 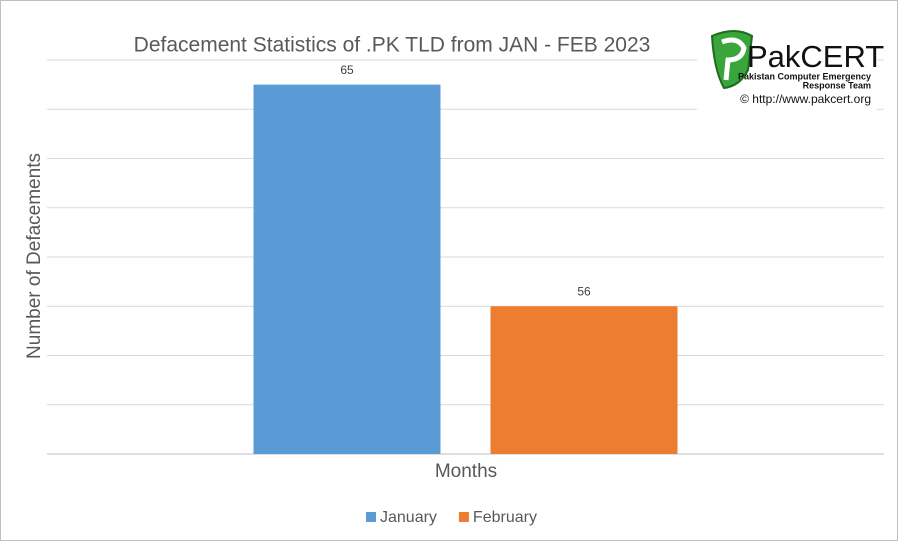 I want to click on data-label: 56, so click(x=584, y=291).